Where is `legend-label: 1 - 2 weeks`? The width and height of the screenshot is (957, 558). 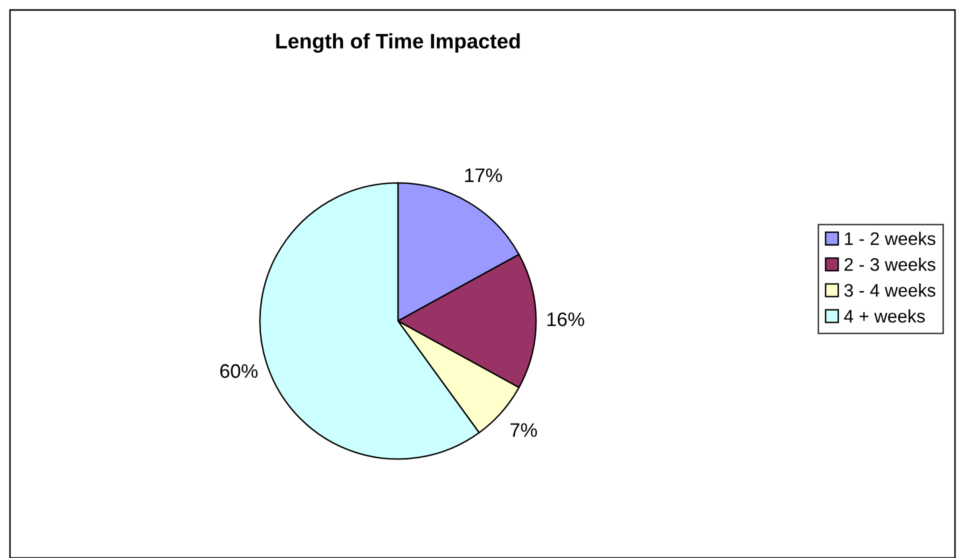
legend-label: 1 - 2 weeks is located at coordinates (890, 239).